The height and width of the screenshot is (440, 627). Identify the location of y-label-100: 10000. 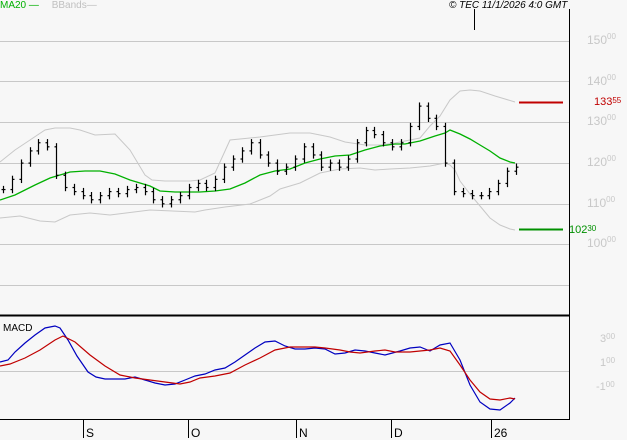
(601, 242).